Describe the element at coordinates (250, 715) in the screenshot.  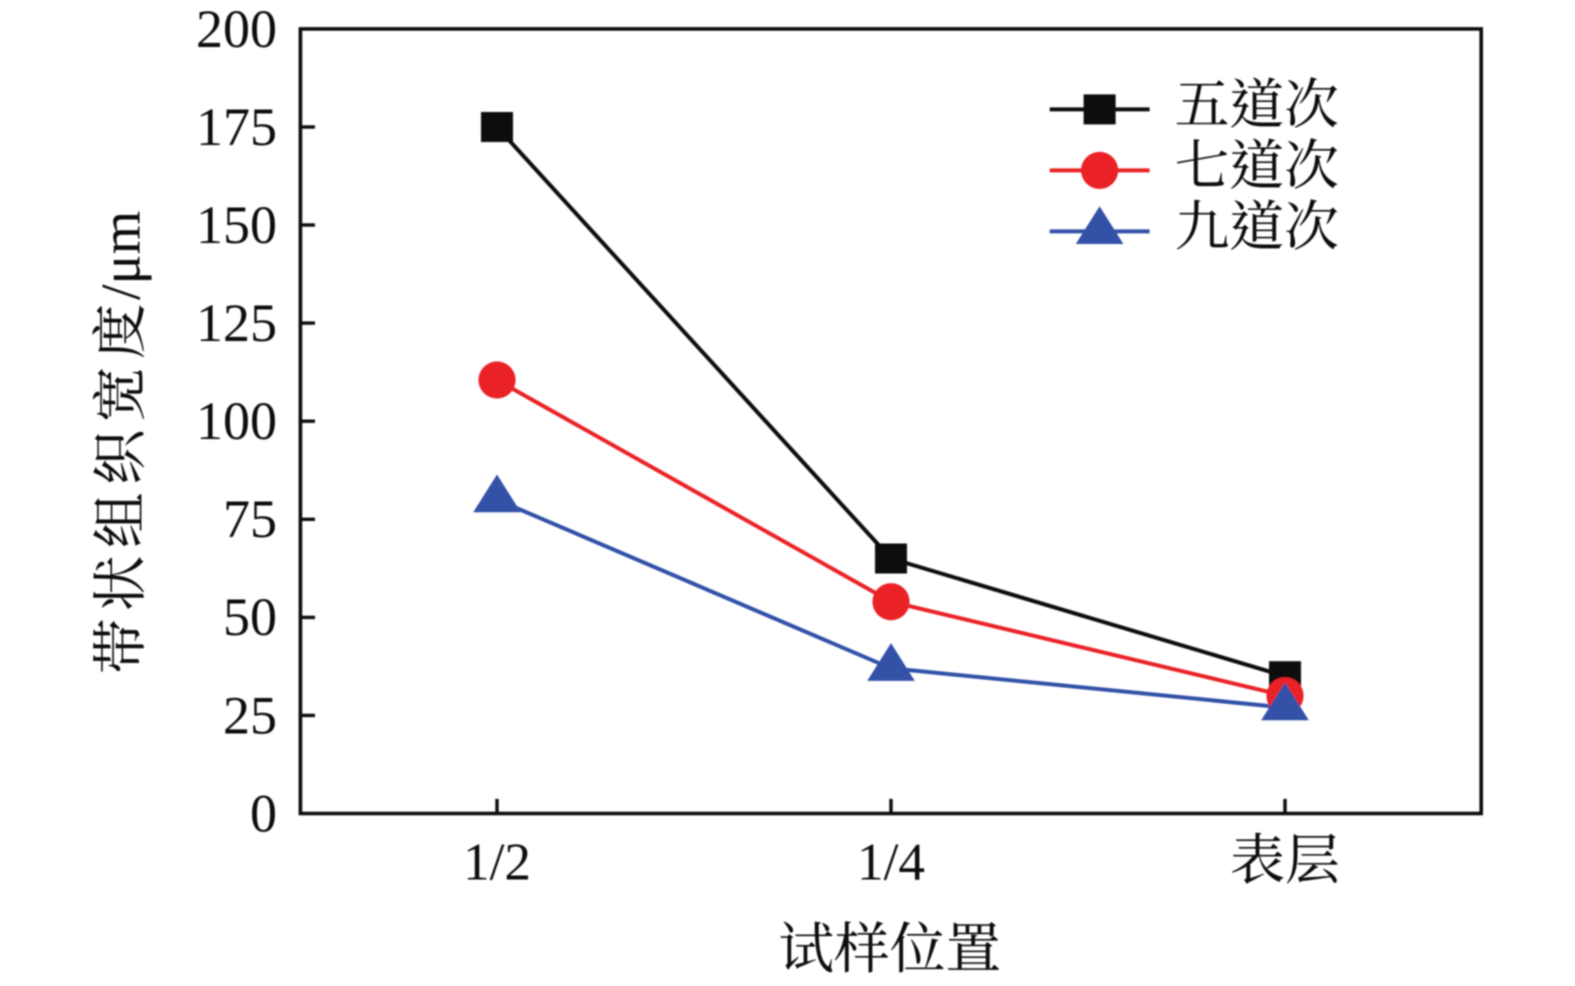
I see `svg-text: 25` at that location.